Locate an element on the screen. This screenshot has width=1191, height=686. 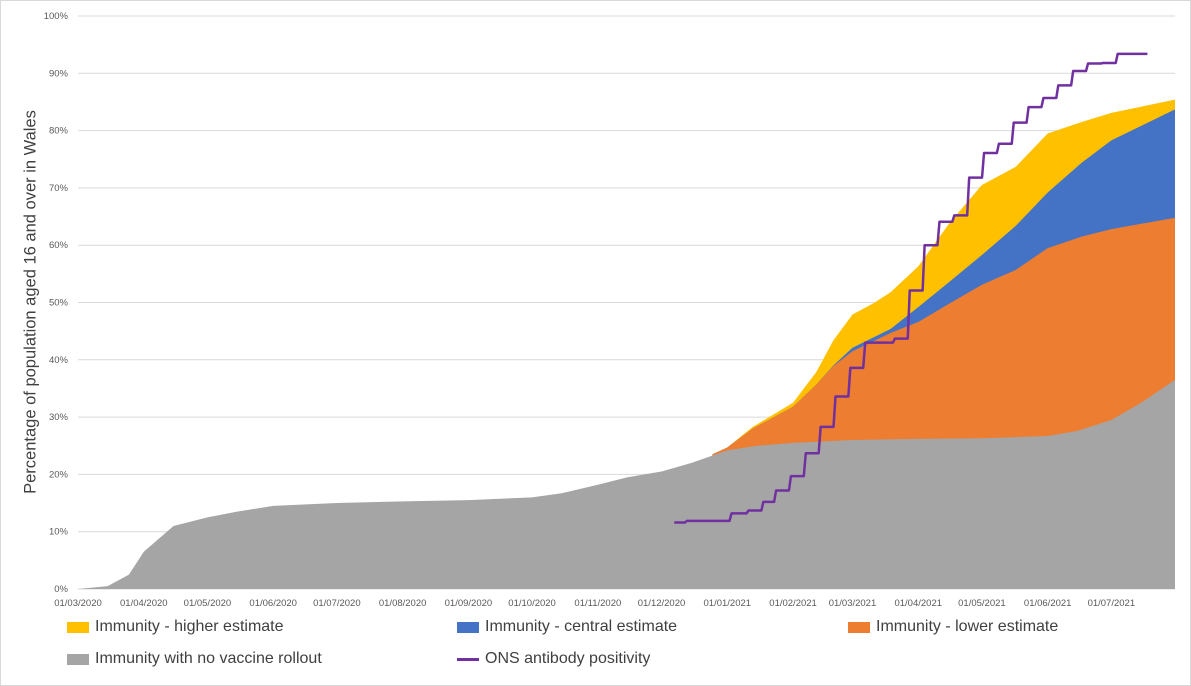
x-tick-label: 01/02/2021 is located at coordinates (793, 603).